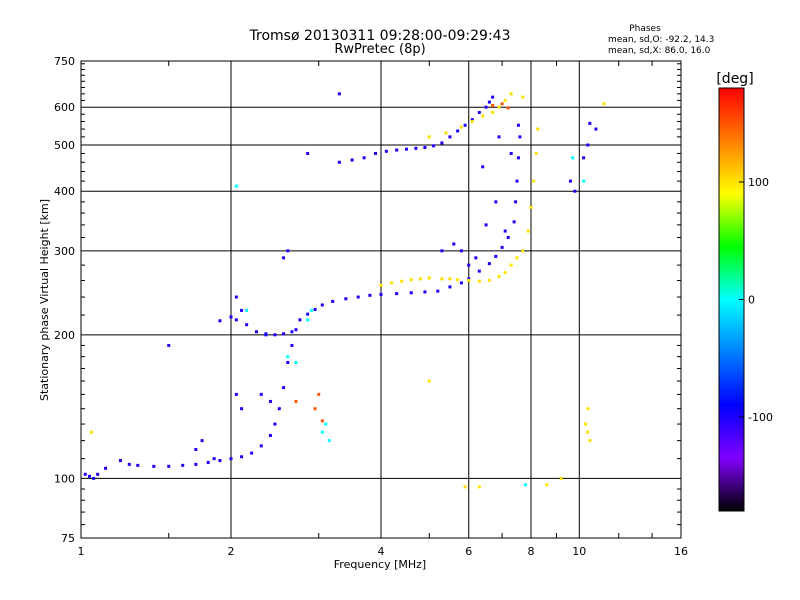 This screenshot has width=800, height=600. What do you see at coordinates (751, 300) in the screenshot?
I see `colorbar-tick-label: 0` at bounding box center [751, 300].